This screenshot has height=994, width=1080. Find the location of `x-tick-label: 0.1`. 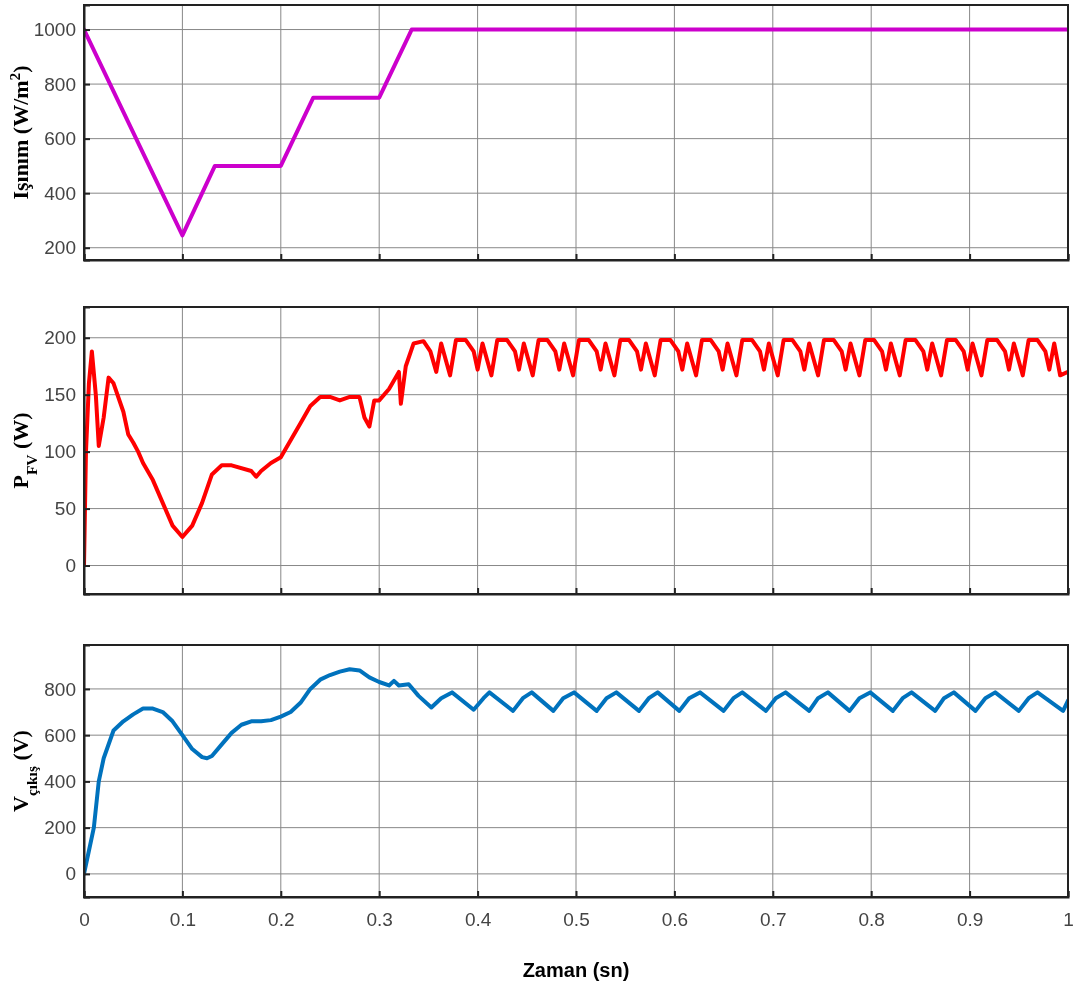

x-tick-label: 0.1 is located at coordinates (183, 920).